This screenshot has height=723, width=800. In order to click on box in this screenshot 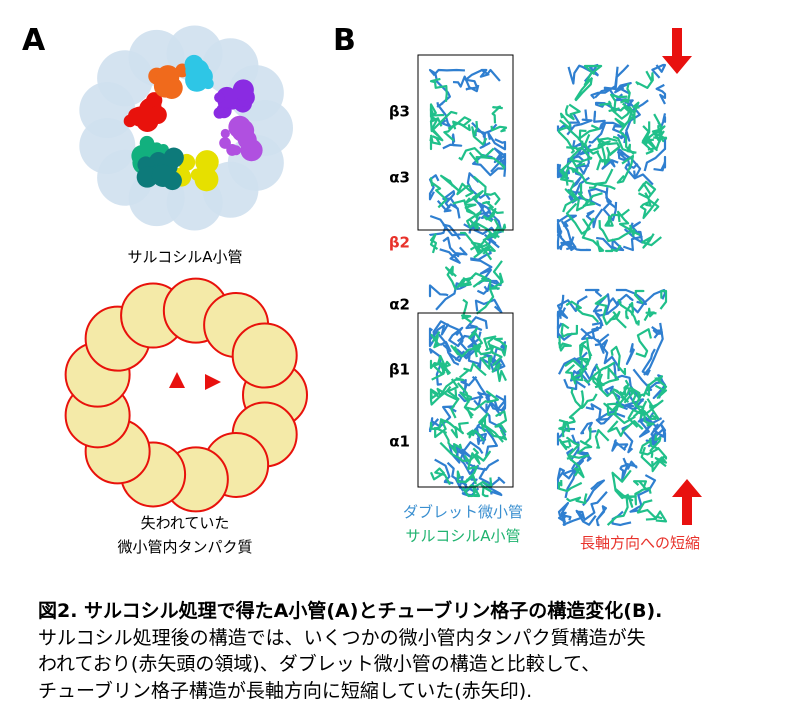, I will do `click(465, 142)`.